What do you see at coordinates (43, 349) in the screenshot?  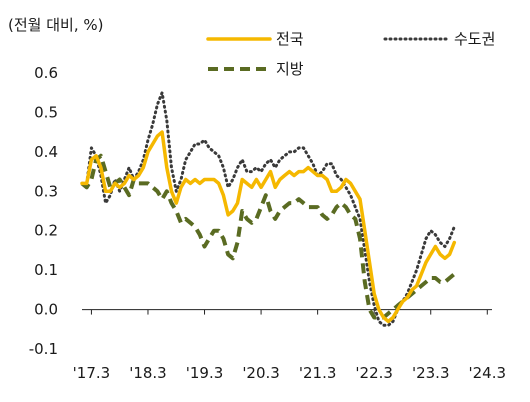 I see `y-tick-label: -0.1` at bounding box center [43, 349].